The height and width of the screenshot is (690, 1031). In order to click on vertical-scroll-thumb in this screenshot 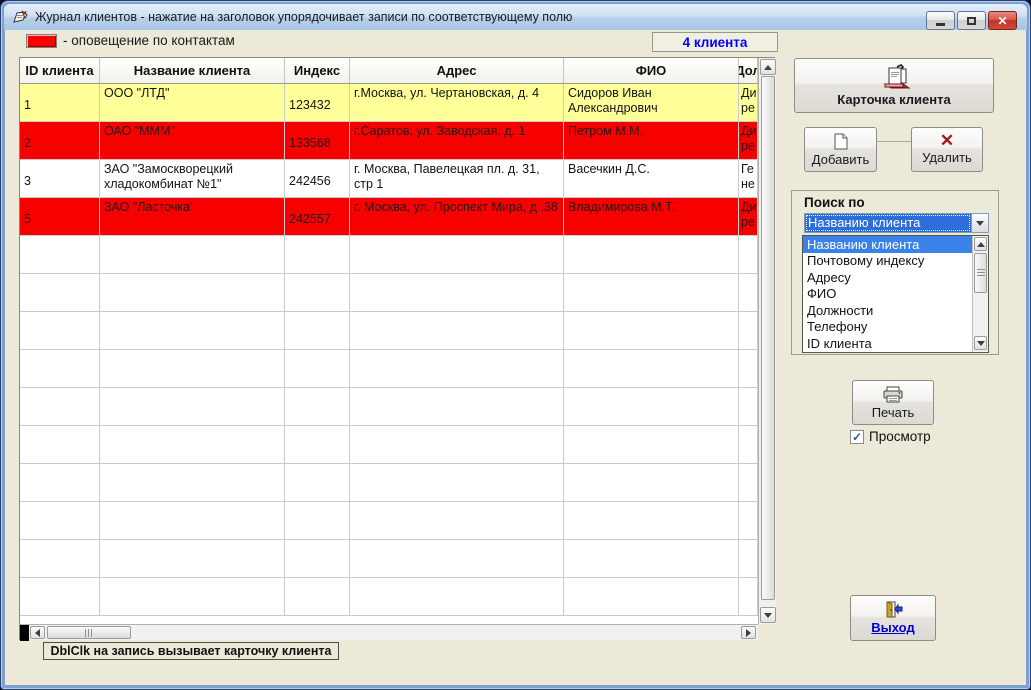, I will do `click(768, 338)`.